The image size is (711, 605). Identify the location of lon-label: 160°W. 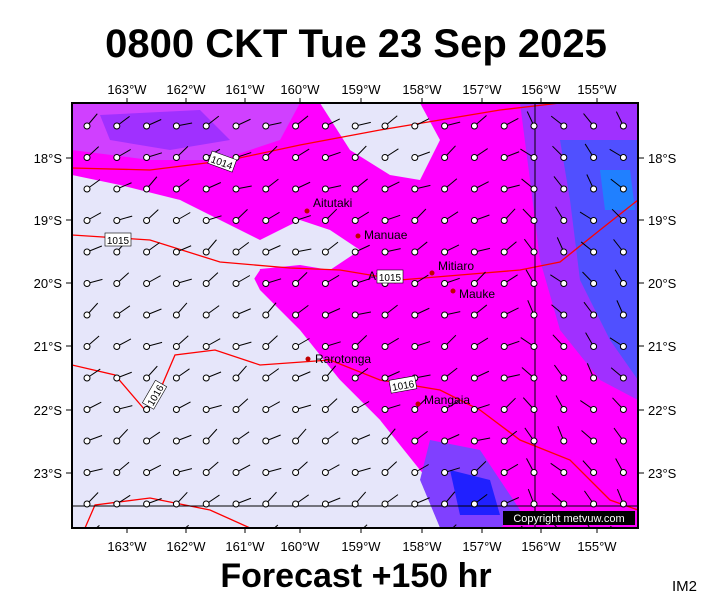
(300, 89).